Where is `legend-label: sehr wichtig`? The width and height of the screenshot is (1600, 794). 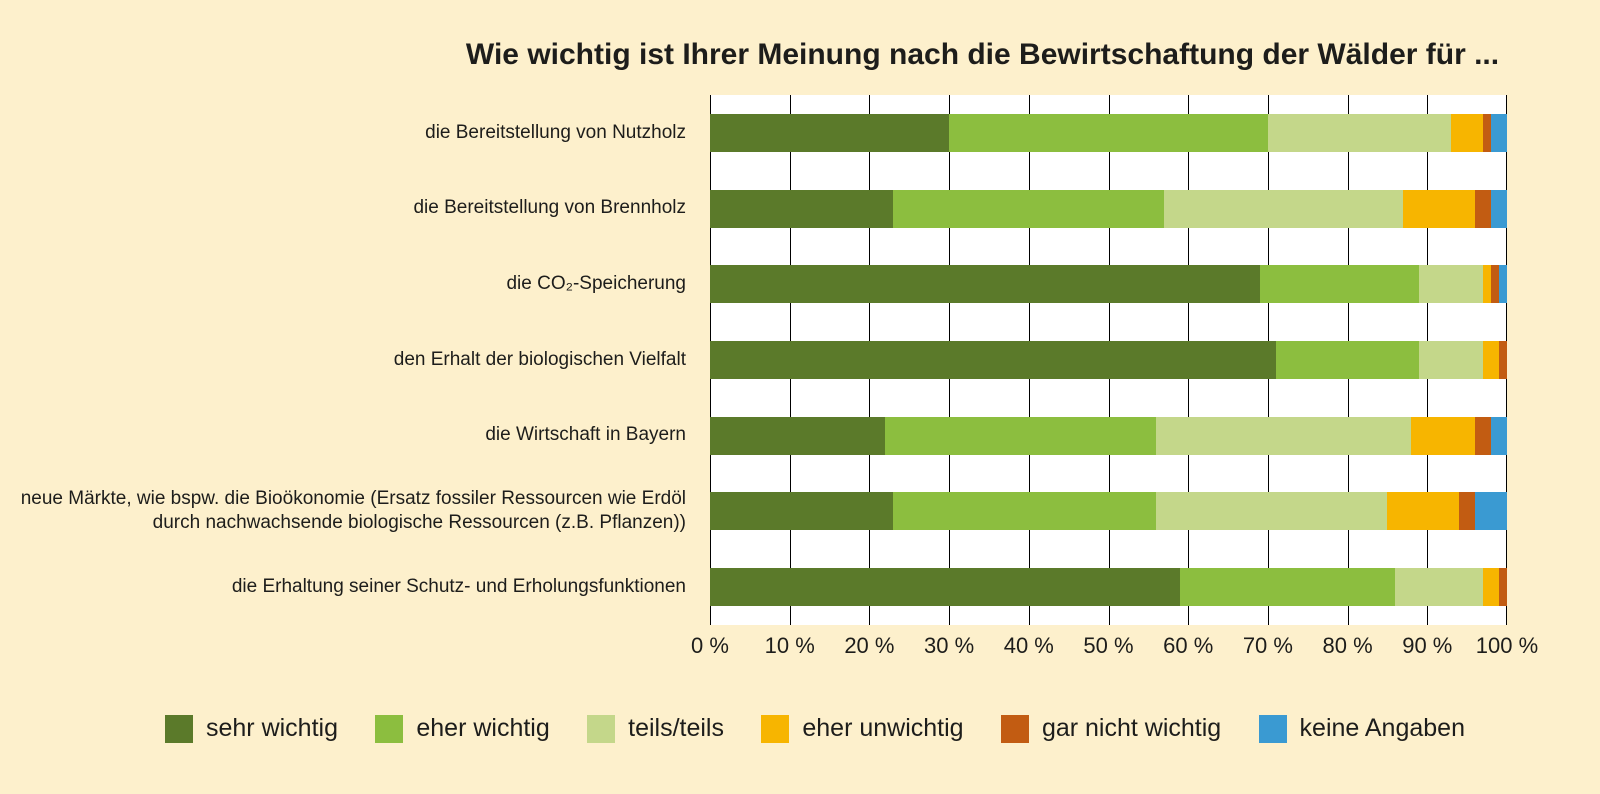
legend-label: sehr wichtig is located at coordinates (272, 728).